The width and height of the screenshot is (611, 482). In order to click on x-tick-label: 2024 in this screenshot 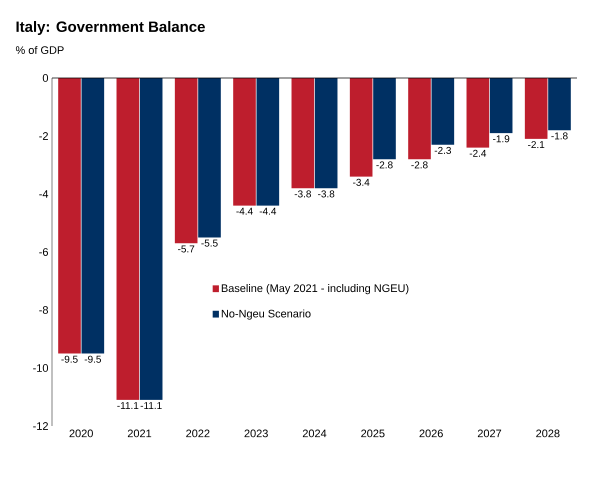, I will do `click(314, 434)`.